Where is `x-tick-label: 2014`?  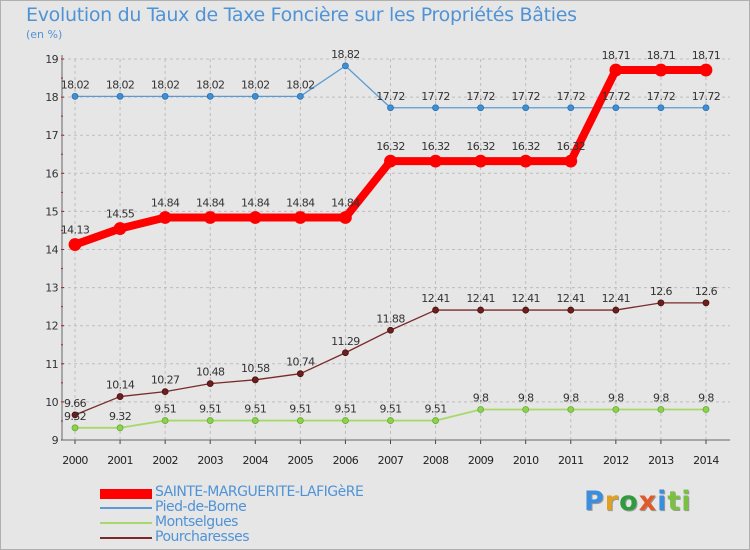
x-tick-label: 2014 is located at coordinates (706, 460).